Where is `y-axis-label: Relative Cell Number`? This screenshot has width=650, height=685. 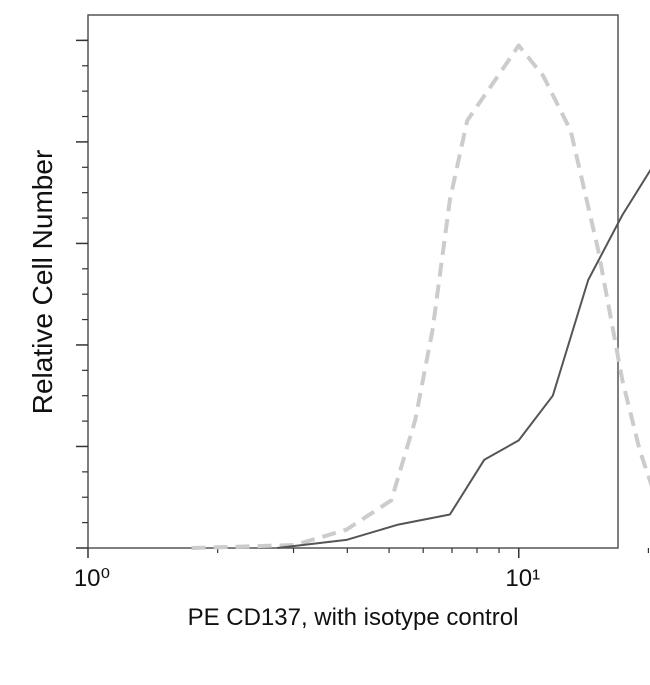 y-axis-label: Relative Cell Number is located at coordinates (42, 282).